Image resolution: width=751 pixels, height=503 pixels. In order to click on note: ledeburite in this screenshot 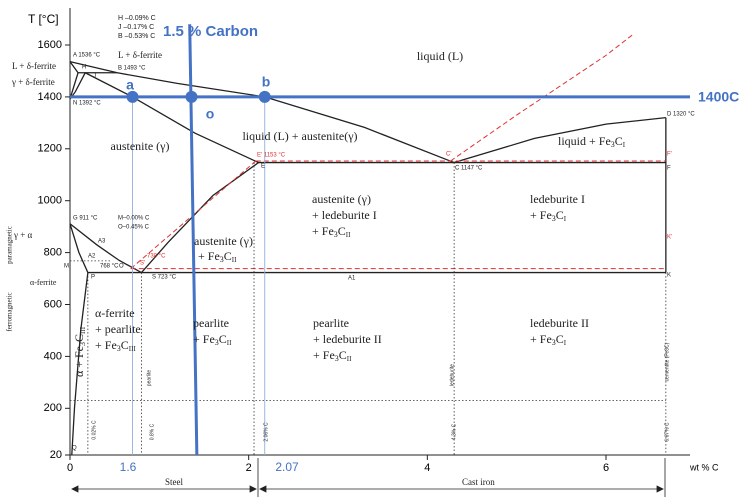, I will do `click(452, 375)`.